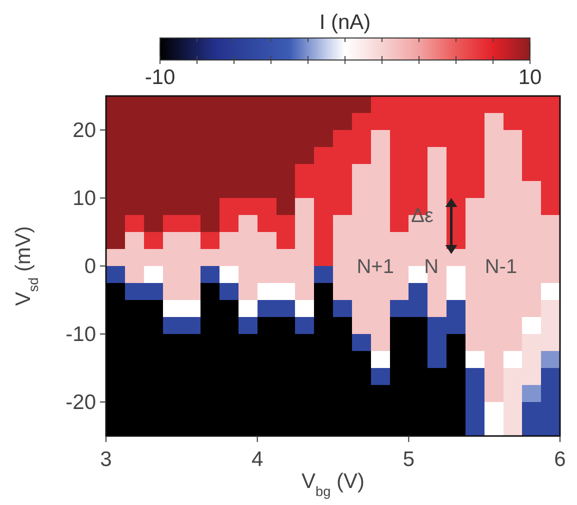 The width and height of the screenshot is (577, 505). What do you see at coordinates (81, 334) in the screenshot?
I see `y-tick-label: -10` at bounding box center [81, 334].